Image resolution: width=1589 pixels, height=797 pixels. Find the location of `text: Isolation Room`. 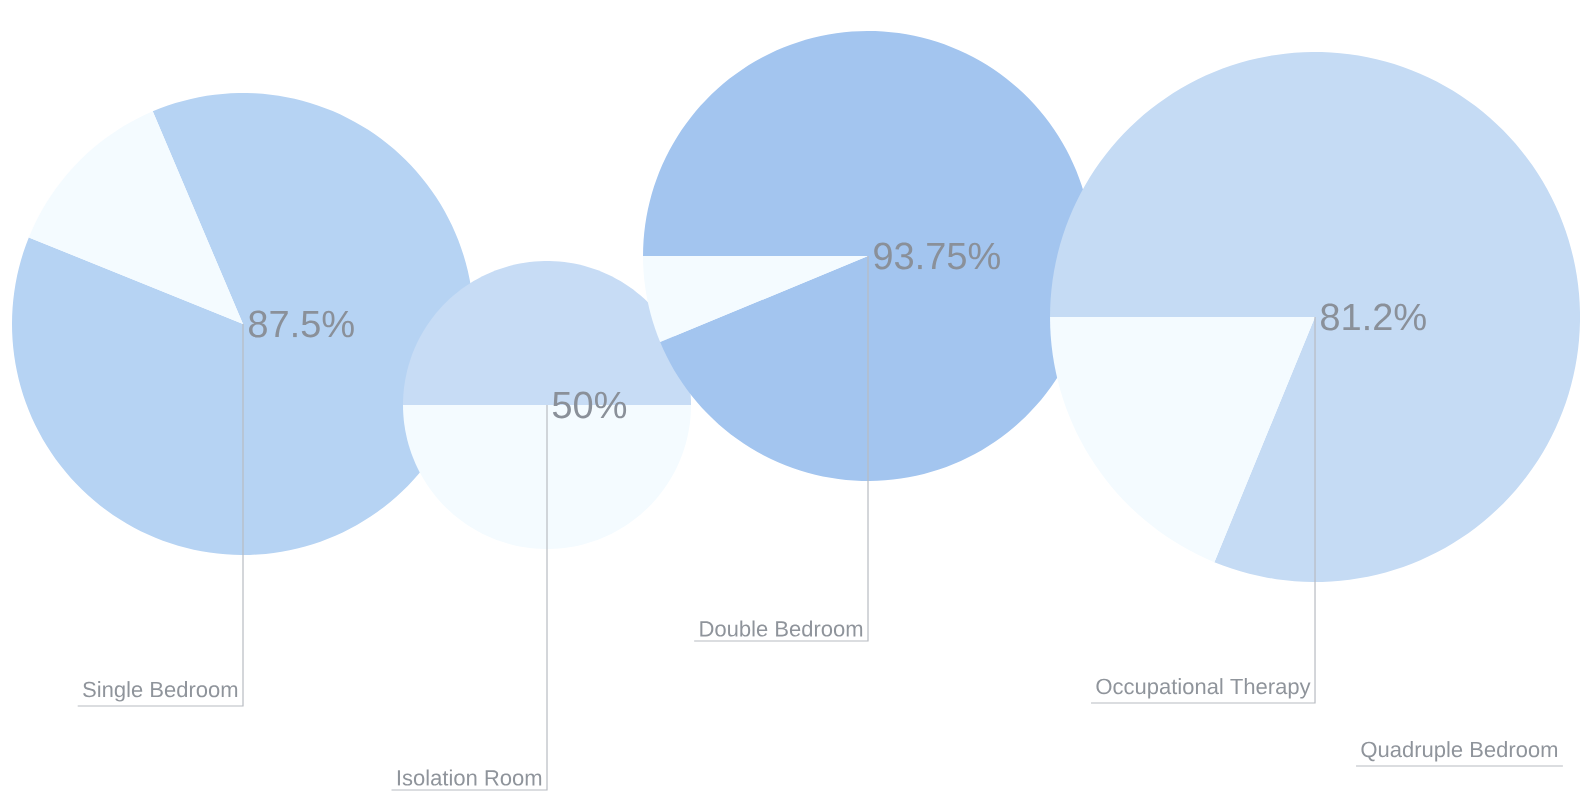

text: Isolation Room is located at coordinates (469, 777).